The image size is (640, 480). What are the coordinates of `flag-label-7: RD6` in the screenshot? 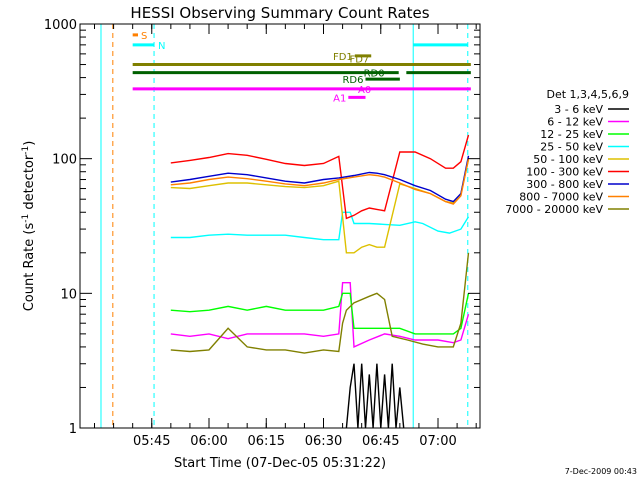 It's located at (352, 80).